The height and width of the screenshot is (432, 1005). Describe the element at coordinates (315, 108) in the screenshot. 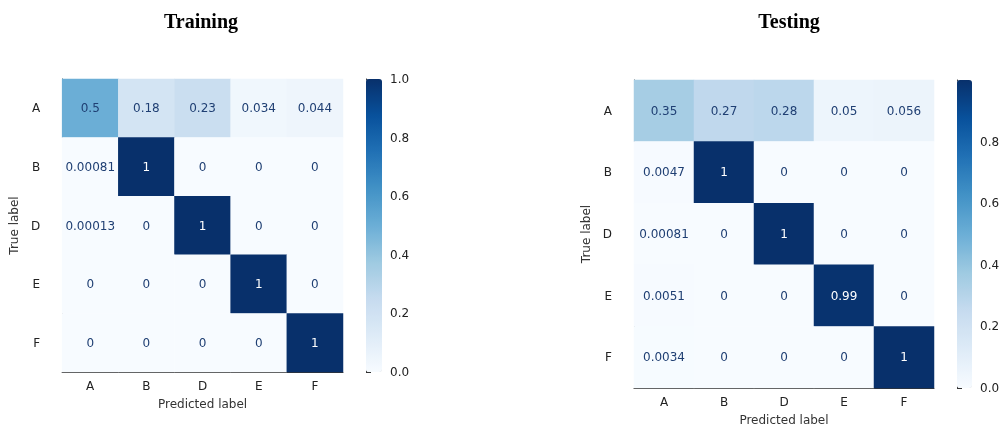

I see `data-label: 0.044` at that location.